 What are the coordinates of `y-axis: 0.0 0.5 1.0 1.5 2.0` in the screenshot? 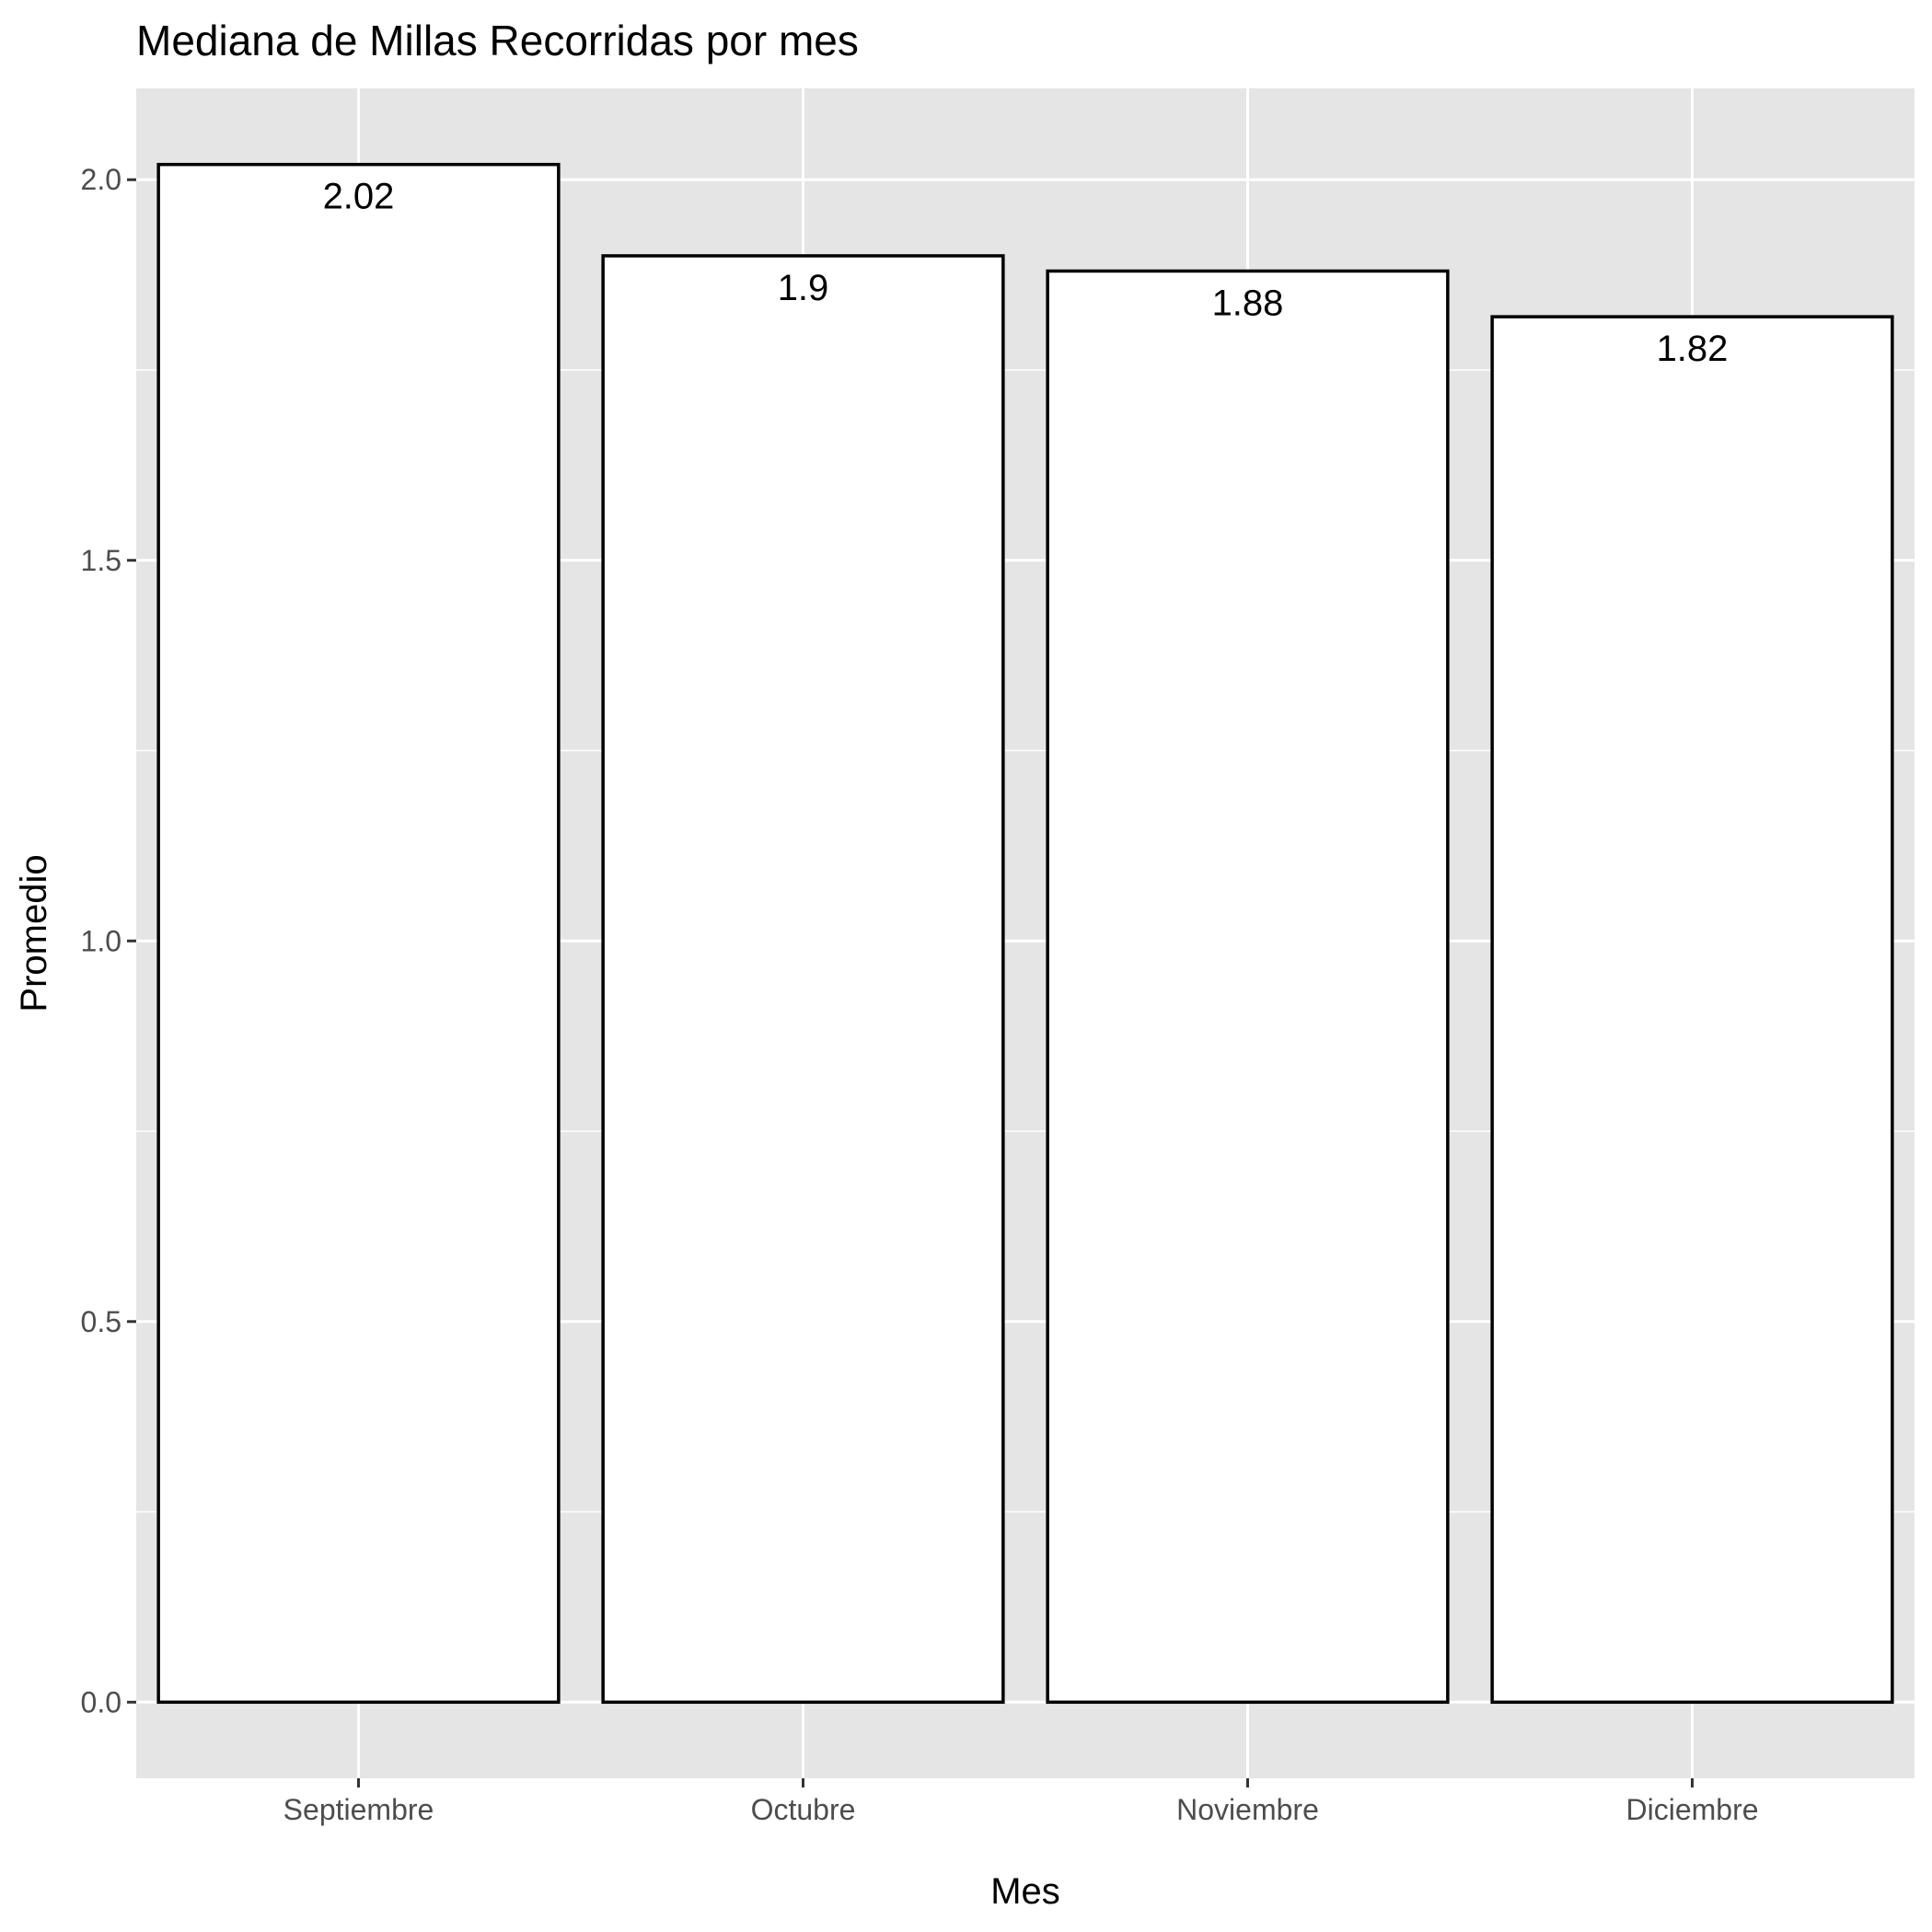 It's located at (109, 941).